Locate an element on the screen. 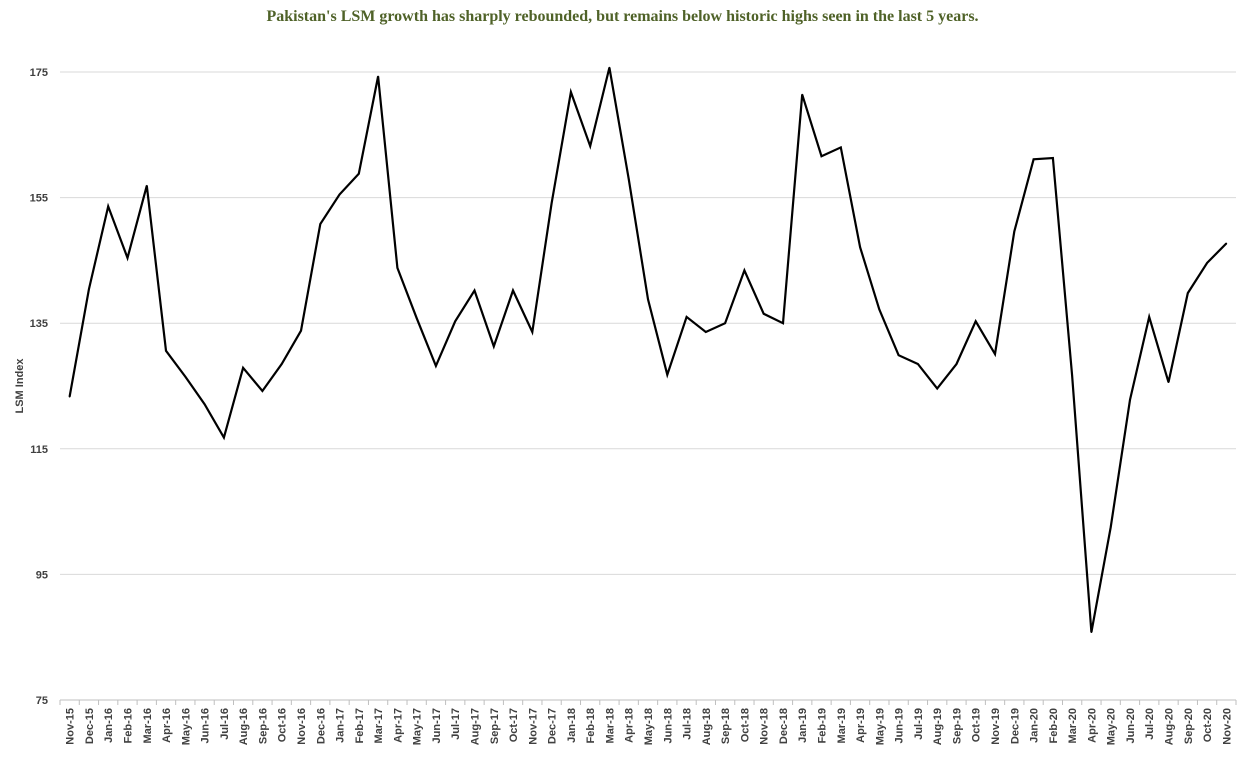 The width and height of the screenshot is (1245, 761). x-tick-label: Dec-16 is located at coordinates (321, 726).